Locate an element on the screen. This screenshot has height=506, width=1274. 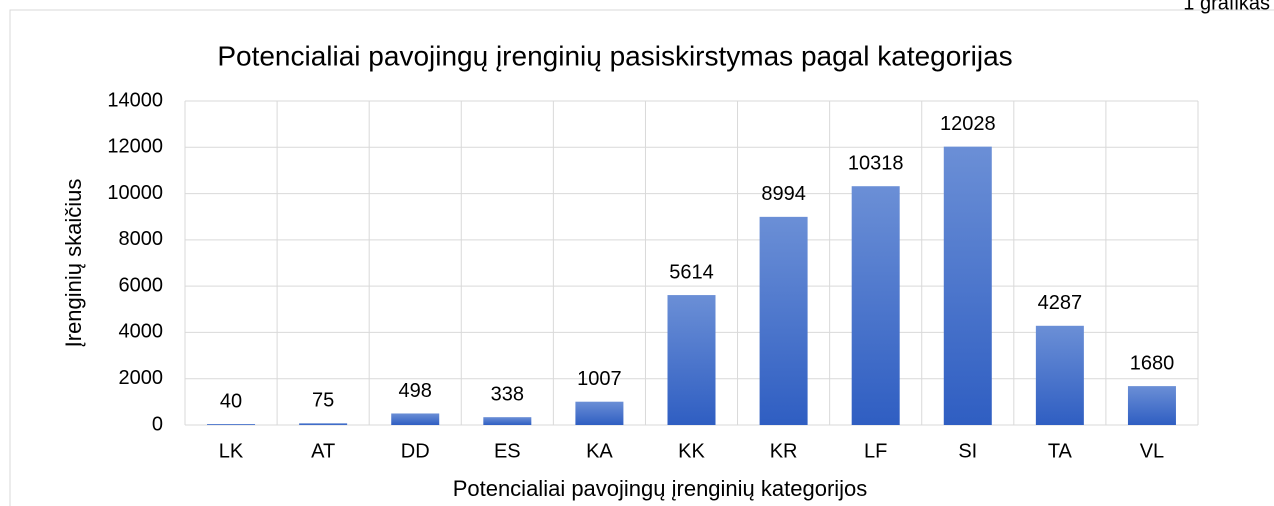
x-tick-label: TA is located at coordinates (1060, 451).